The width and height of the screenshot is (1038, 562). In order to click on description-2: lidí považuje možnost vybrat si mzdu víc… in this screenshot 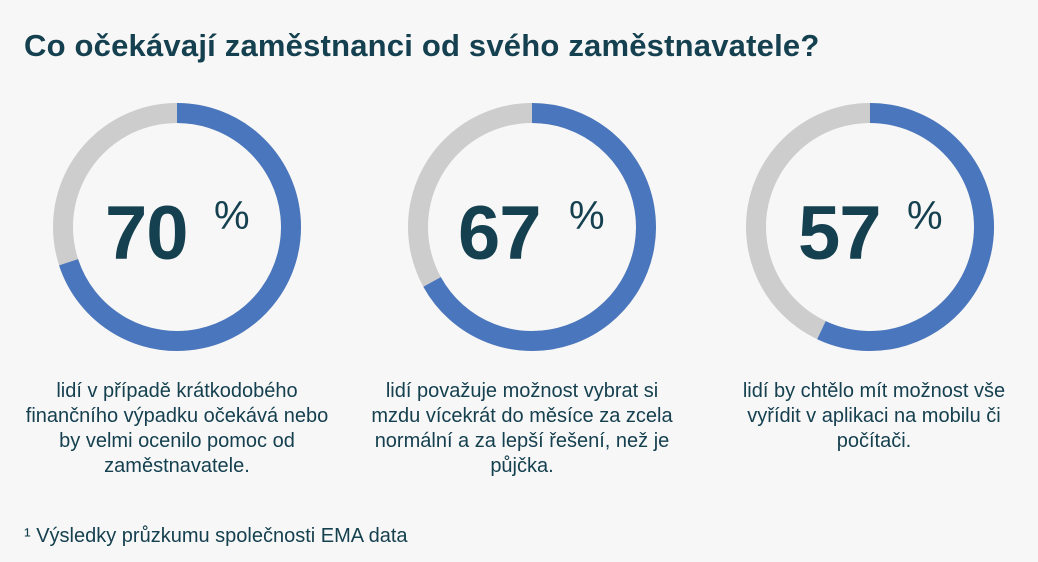, I will do `click(522, 428)`.